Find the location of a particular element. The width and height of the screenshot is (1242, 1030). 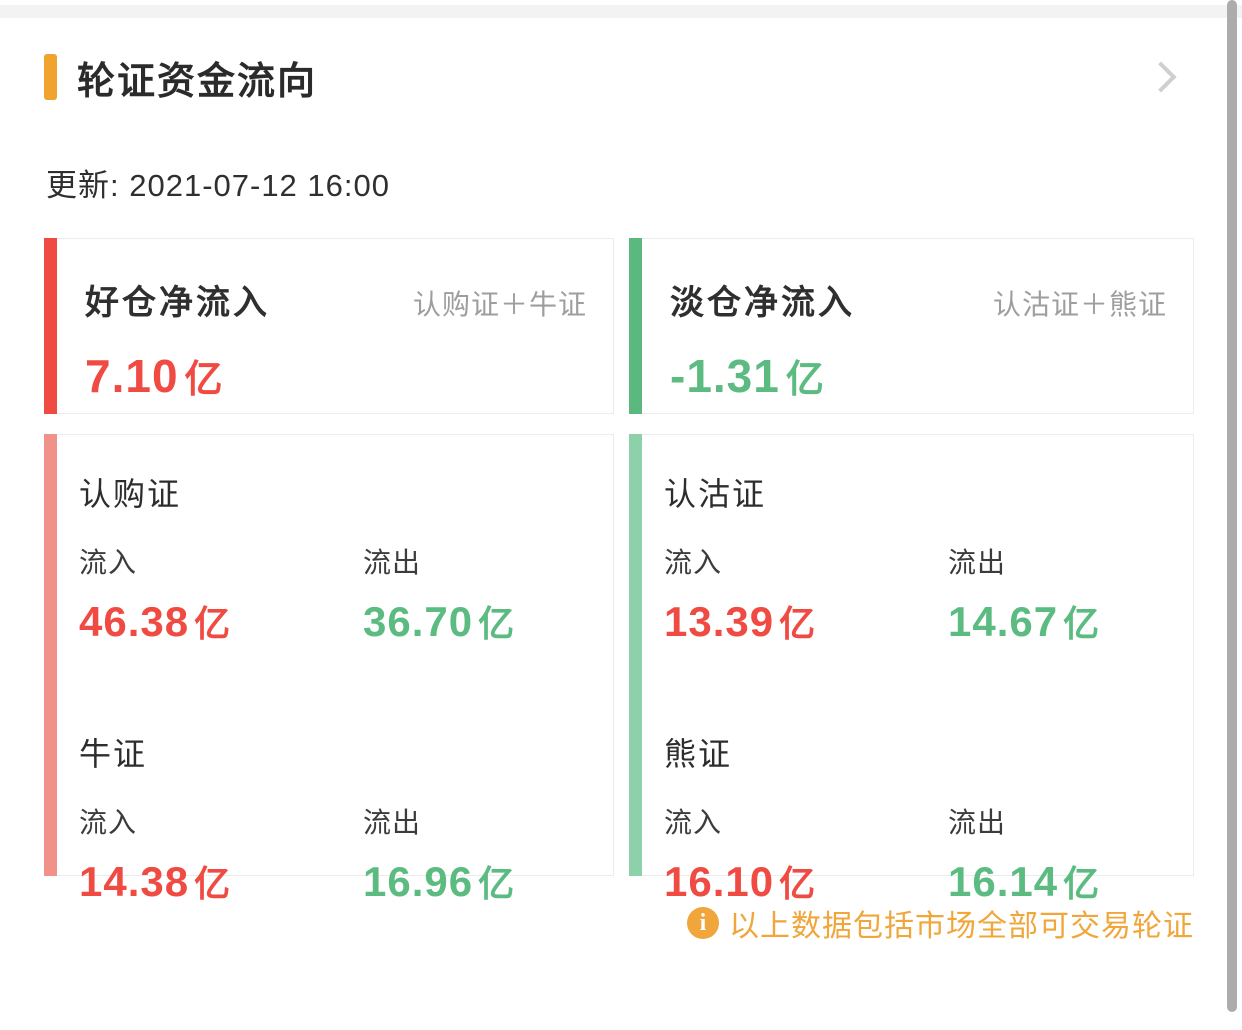

call-warrant-name: 认购证 is located at coordinates (130, 494).